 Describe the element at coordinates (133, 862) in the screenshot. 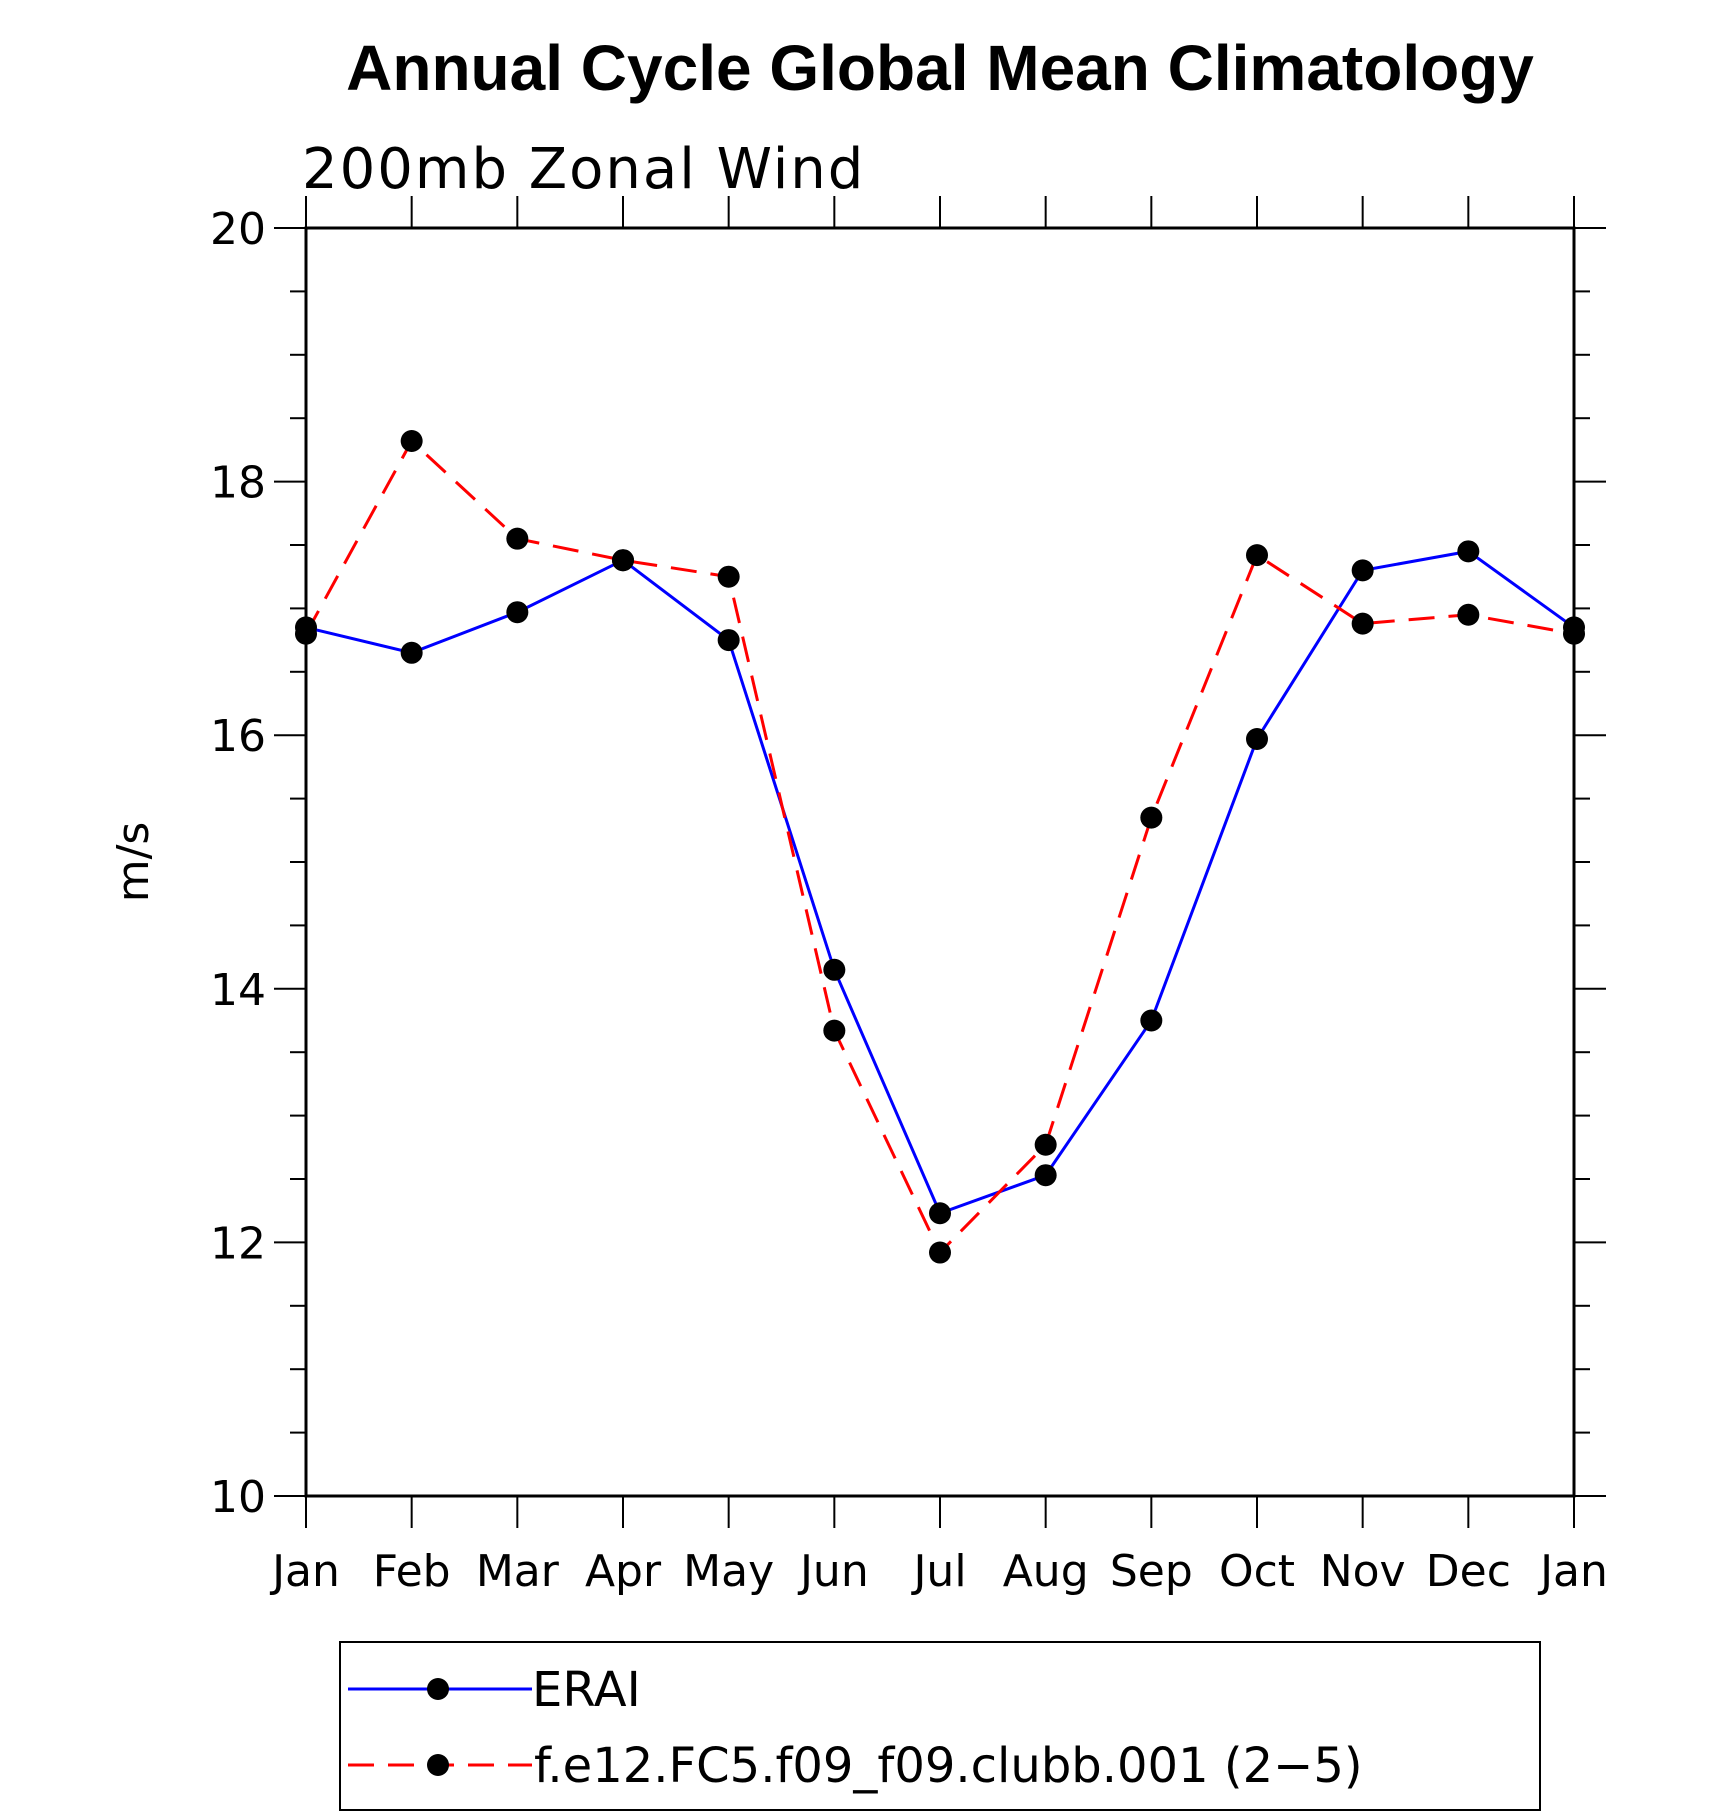

I see `y-axis-label: m/s` at that location.